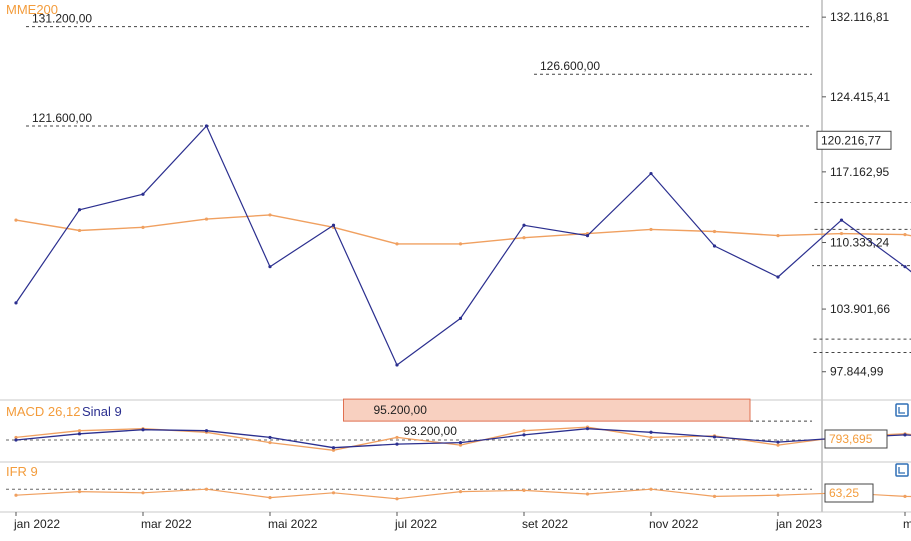 The height and width of the screenshot is (541, 911). I want to click on macd-value: 793,695, so click(851, 439).